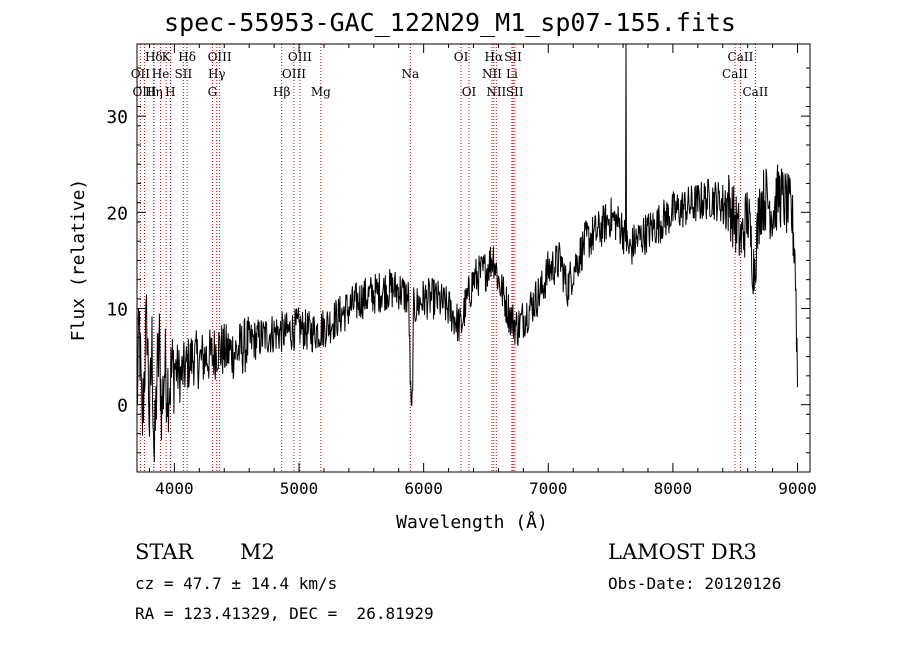 Image resolution: width=900 pixels, height=649 pixels. Describe the element at coordinates (284, 613) in the screenshot. I see `coordinates: RA = 123.41329, DEC = 26.81929` at that location.